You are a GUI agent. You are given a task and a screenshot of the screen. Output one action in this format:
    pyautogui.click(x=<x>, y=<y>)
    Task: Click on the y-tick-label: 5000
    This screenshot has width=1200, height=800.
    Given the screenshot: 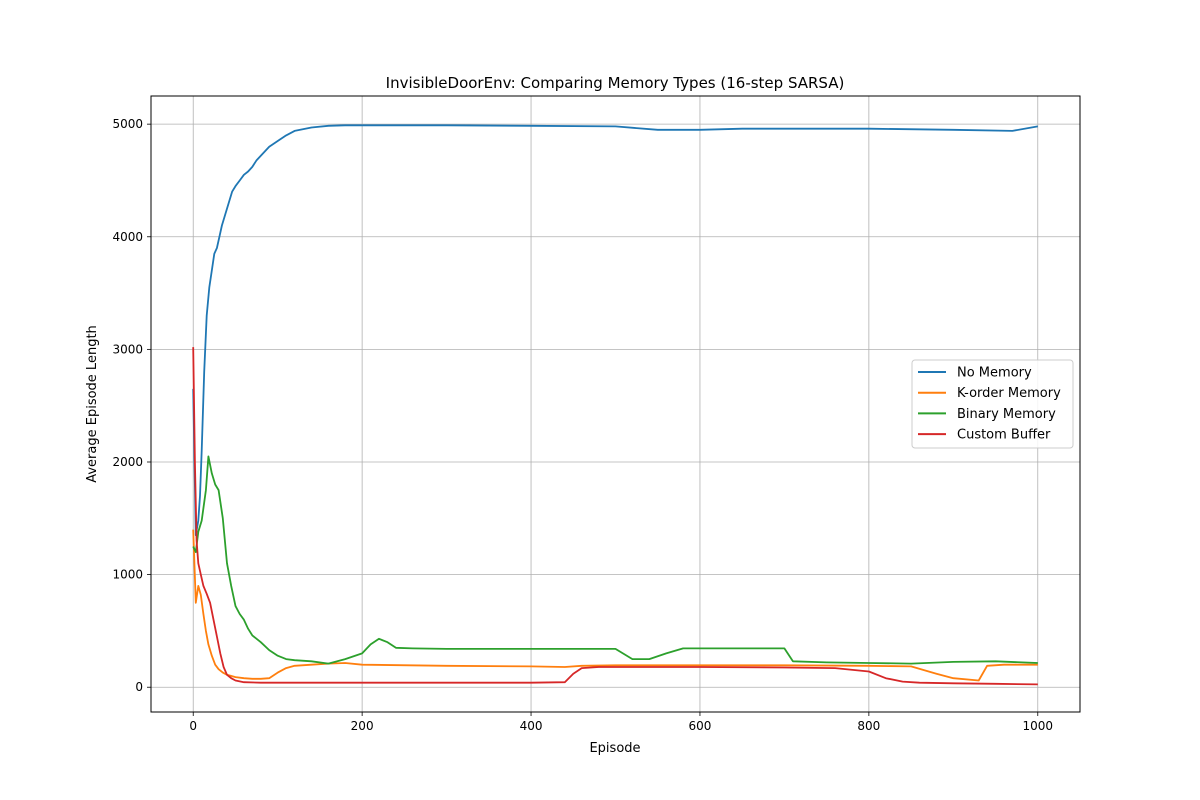 What is the action you would take?
    pyautogui.click(x=127, y=124)
    